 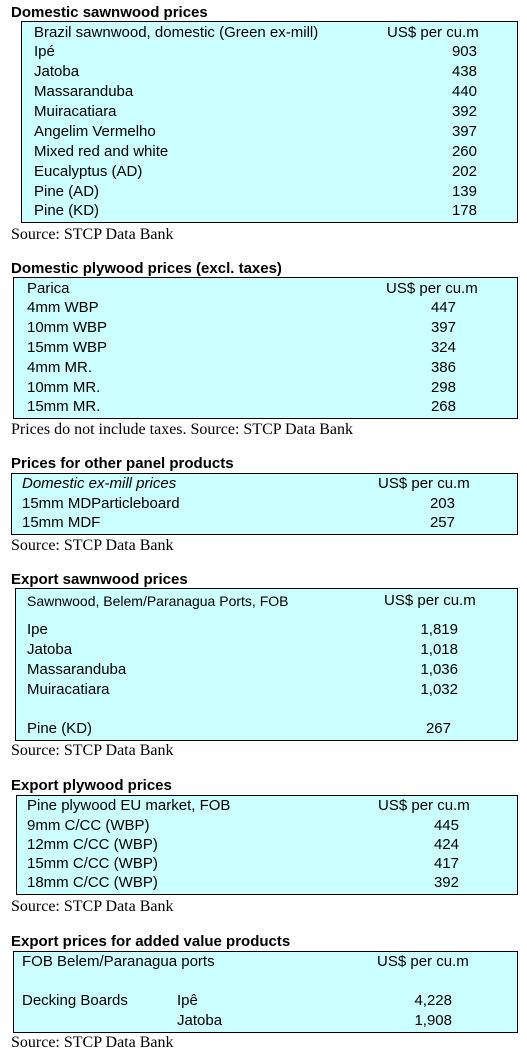 What do you see at coordinates (443, 307) in the screenshot?
I see `row-value: 447` at bounding box center [443, 307].